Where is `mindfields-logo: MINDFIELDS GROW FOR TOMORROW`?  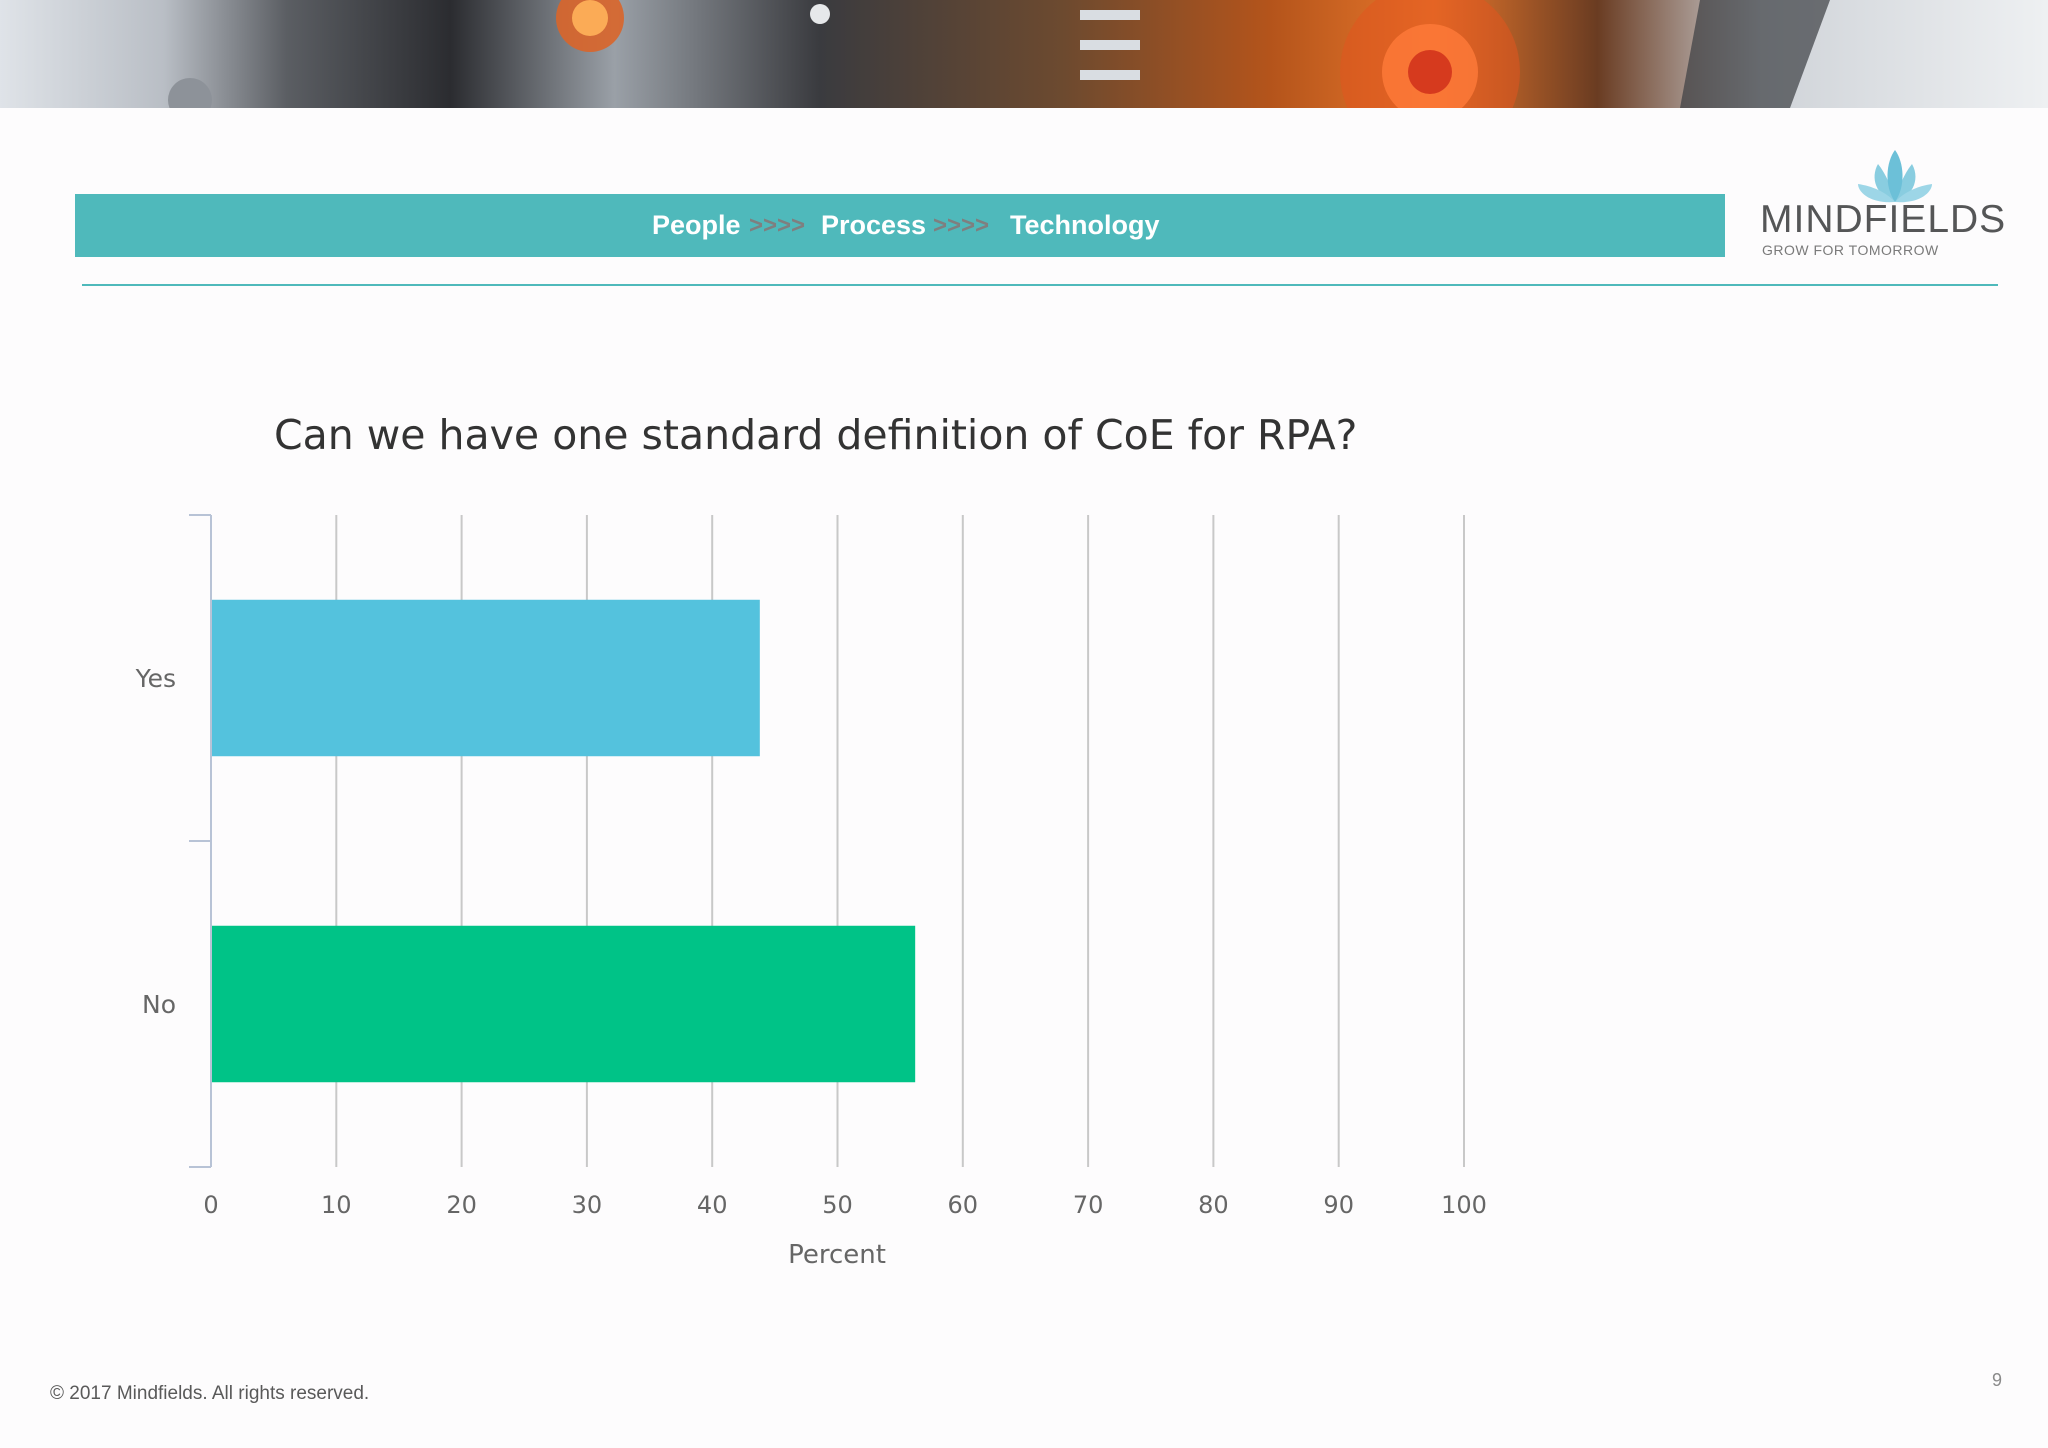
mindfields-logo: MINDFIELDS GROW FOR TOMORROW is located at coordinates (1888, 205).